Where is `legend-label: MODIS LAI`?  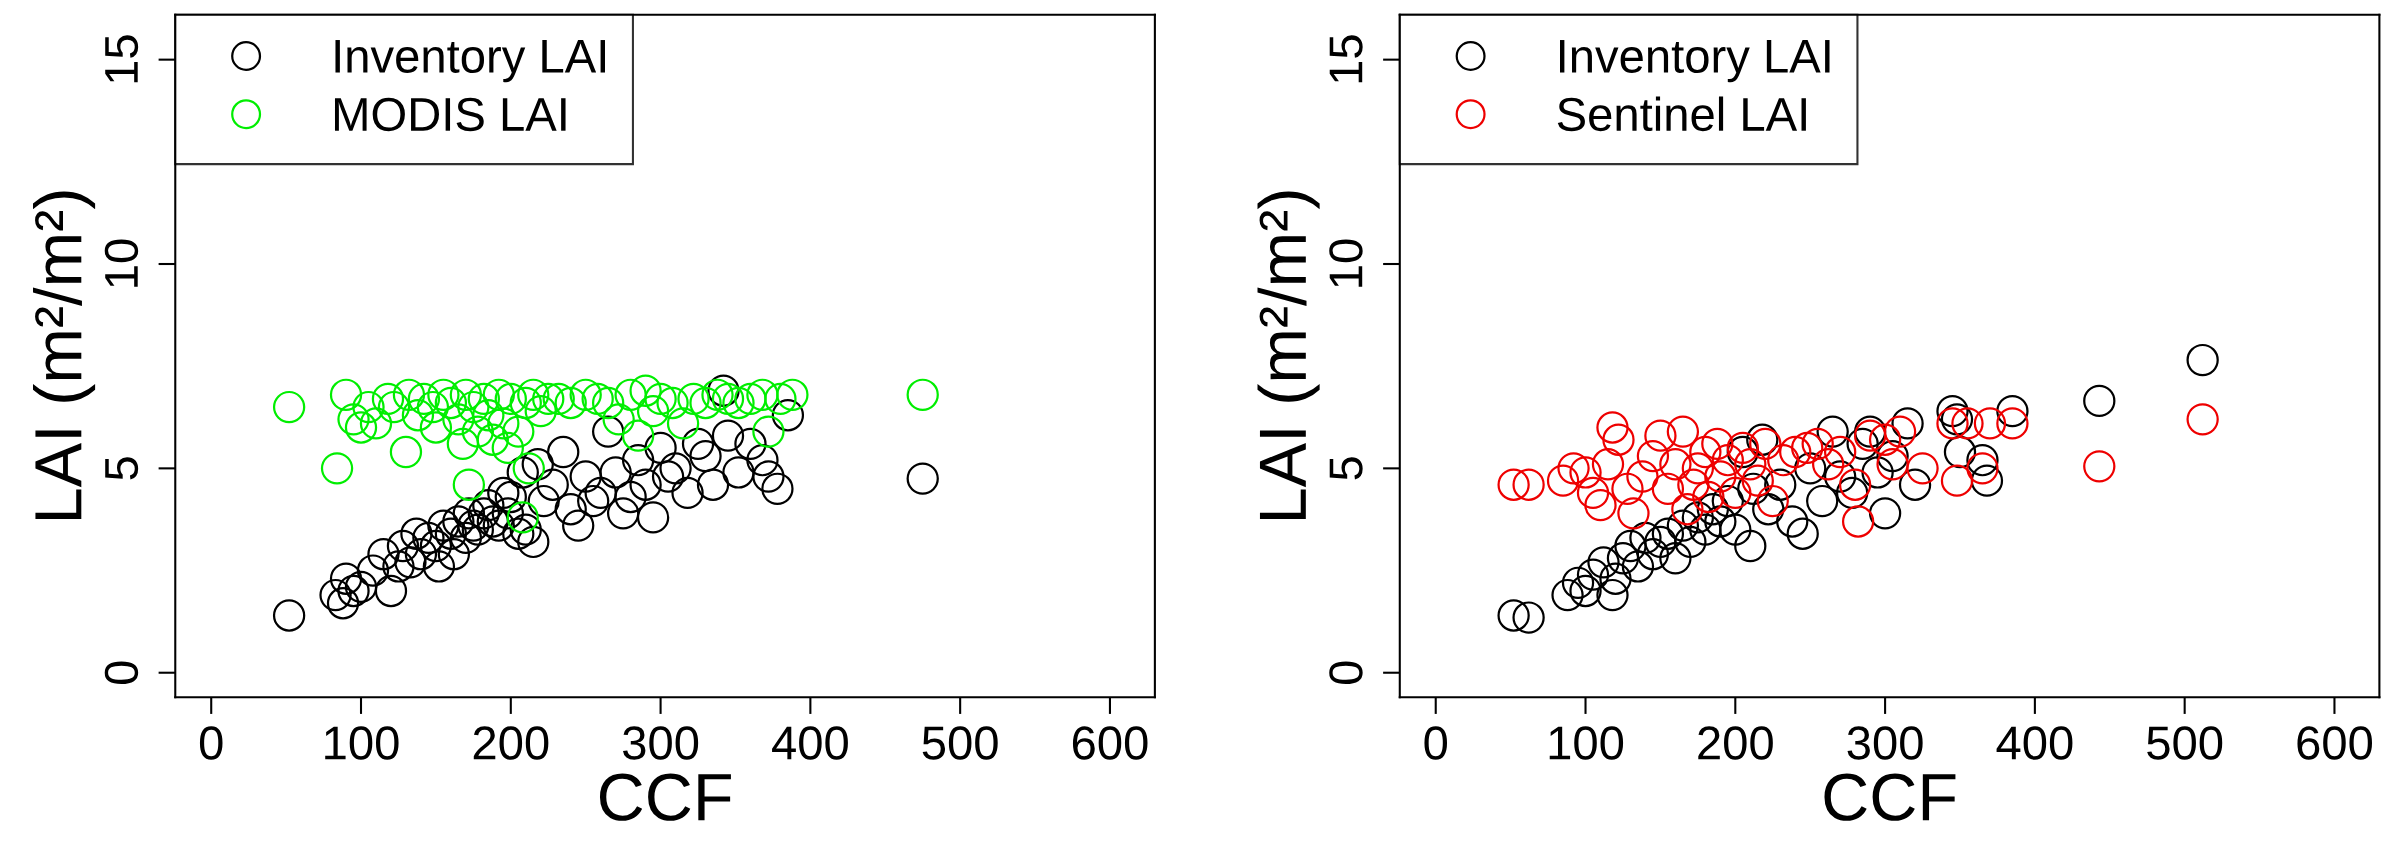
legend-label: MODIS LAI is located at coordinates (450, 114).